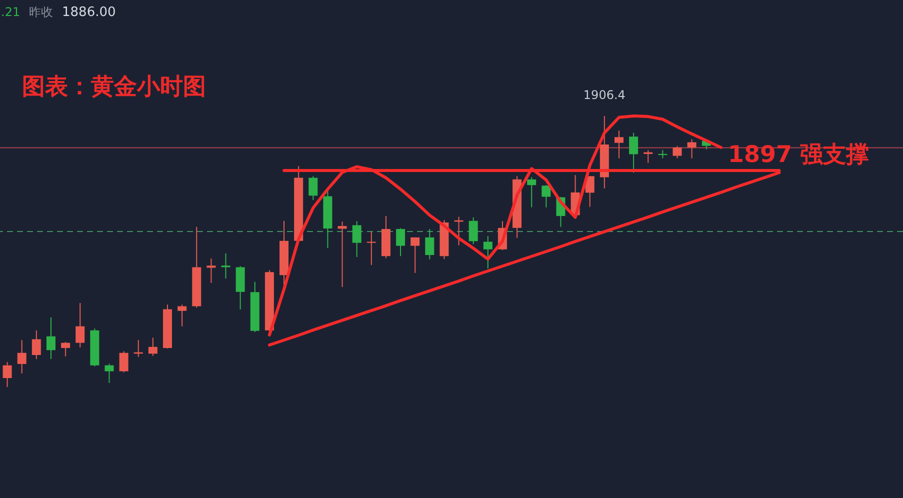  Describe the element at coordinates (799, 155) in the screenshot. I see `annotation: 1897 强支撑` at that location.